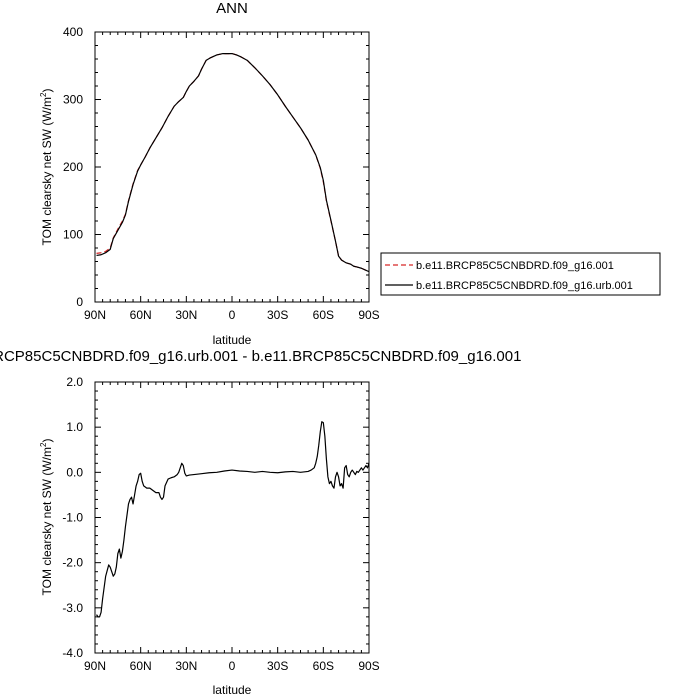 Image resolution: width=700 pixels, height=700 pixels. What do you see at coordinates (47, 171) in the screenshot?
I see `chart-top-ylabel-main: TOM clearsky net SW (W/m` at bounding box center [47, 171].